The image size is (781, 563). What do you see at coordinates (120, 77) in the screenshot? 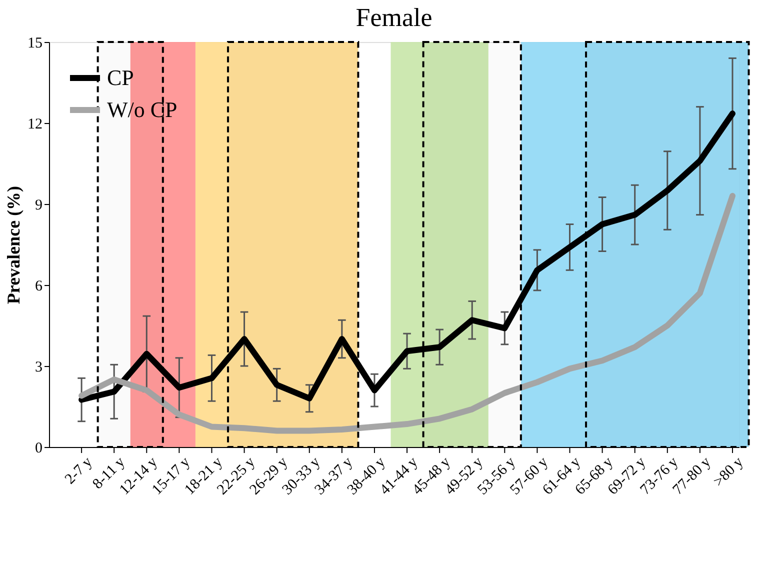
I see `legend-label: CP` at bounding box center [120, 77].